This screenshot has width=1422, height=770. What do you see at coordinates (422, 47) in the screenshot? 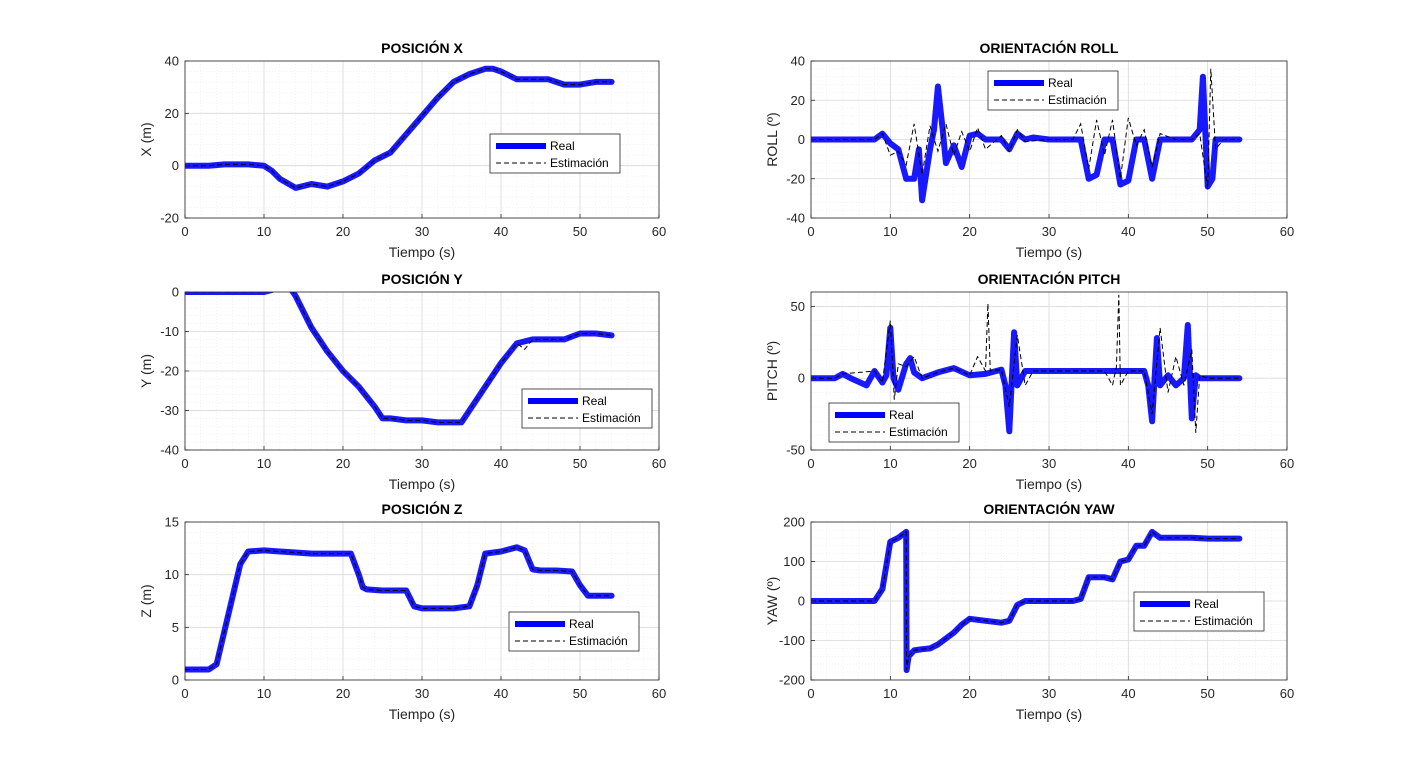
I see `chart-title: POSICIÓN X` at bounding box center [422, 47].